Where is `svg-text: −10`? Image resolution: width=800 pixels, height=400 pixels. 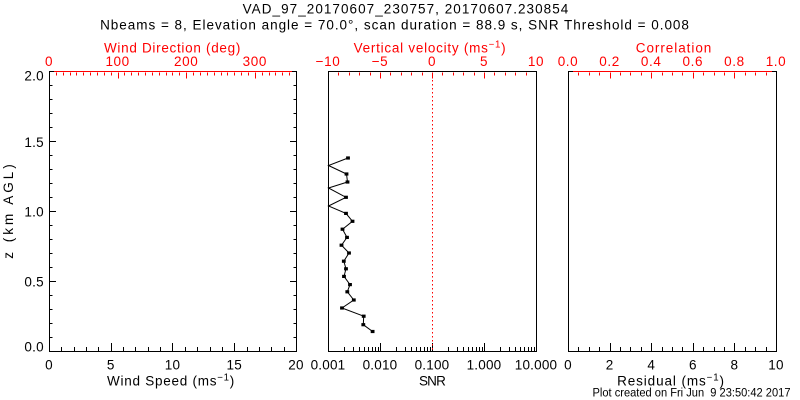
svg-text: −10 is located at coordinates (328, 61).